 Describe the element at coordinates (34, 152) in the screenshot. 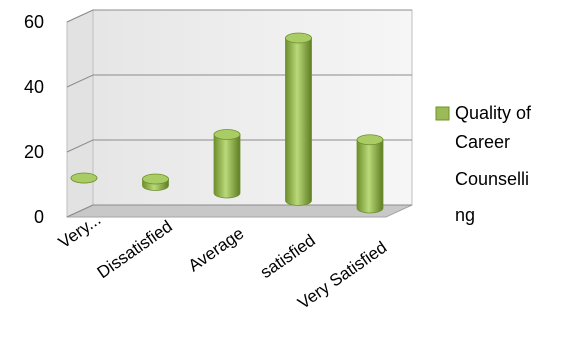

I see `y-tick-label: 20` at that location.